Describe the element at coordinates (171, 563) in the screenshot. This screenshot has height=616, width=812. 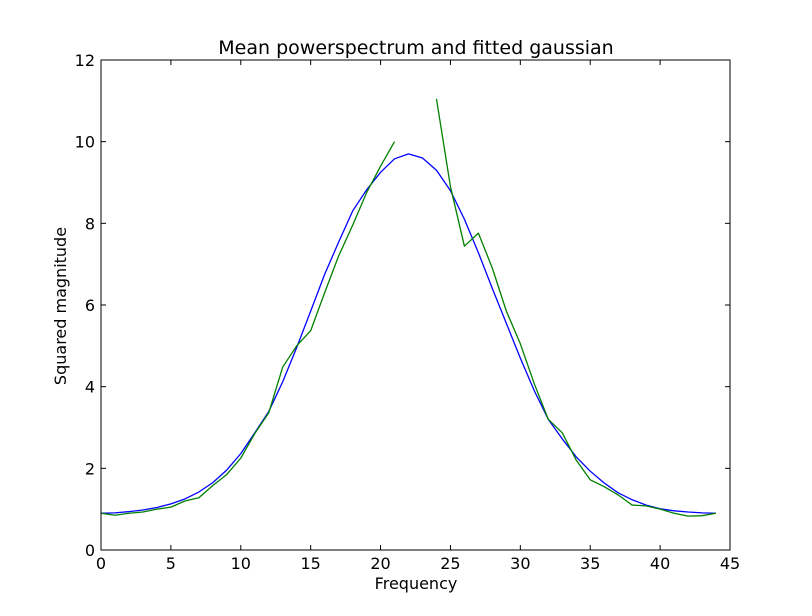
I see `x-tick-label: 5` at that location.